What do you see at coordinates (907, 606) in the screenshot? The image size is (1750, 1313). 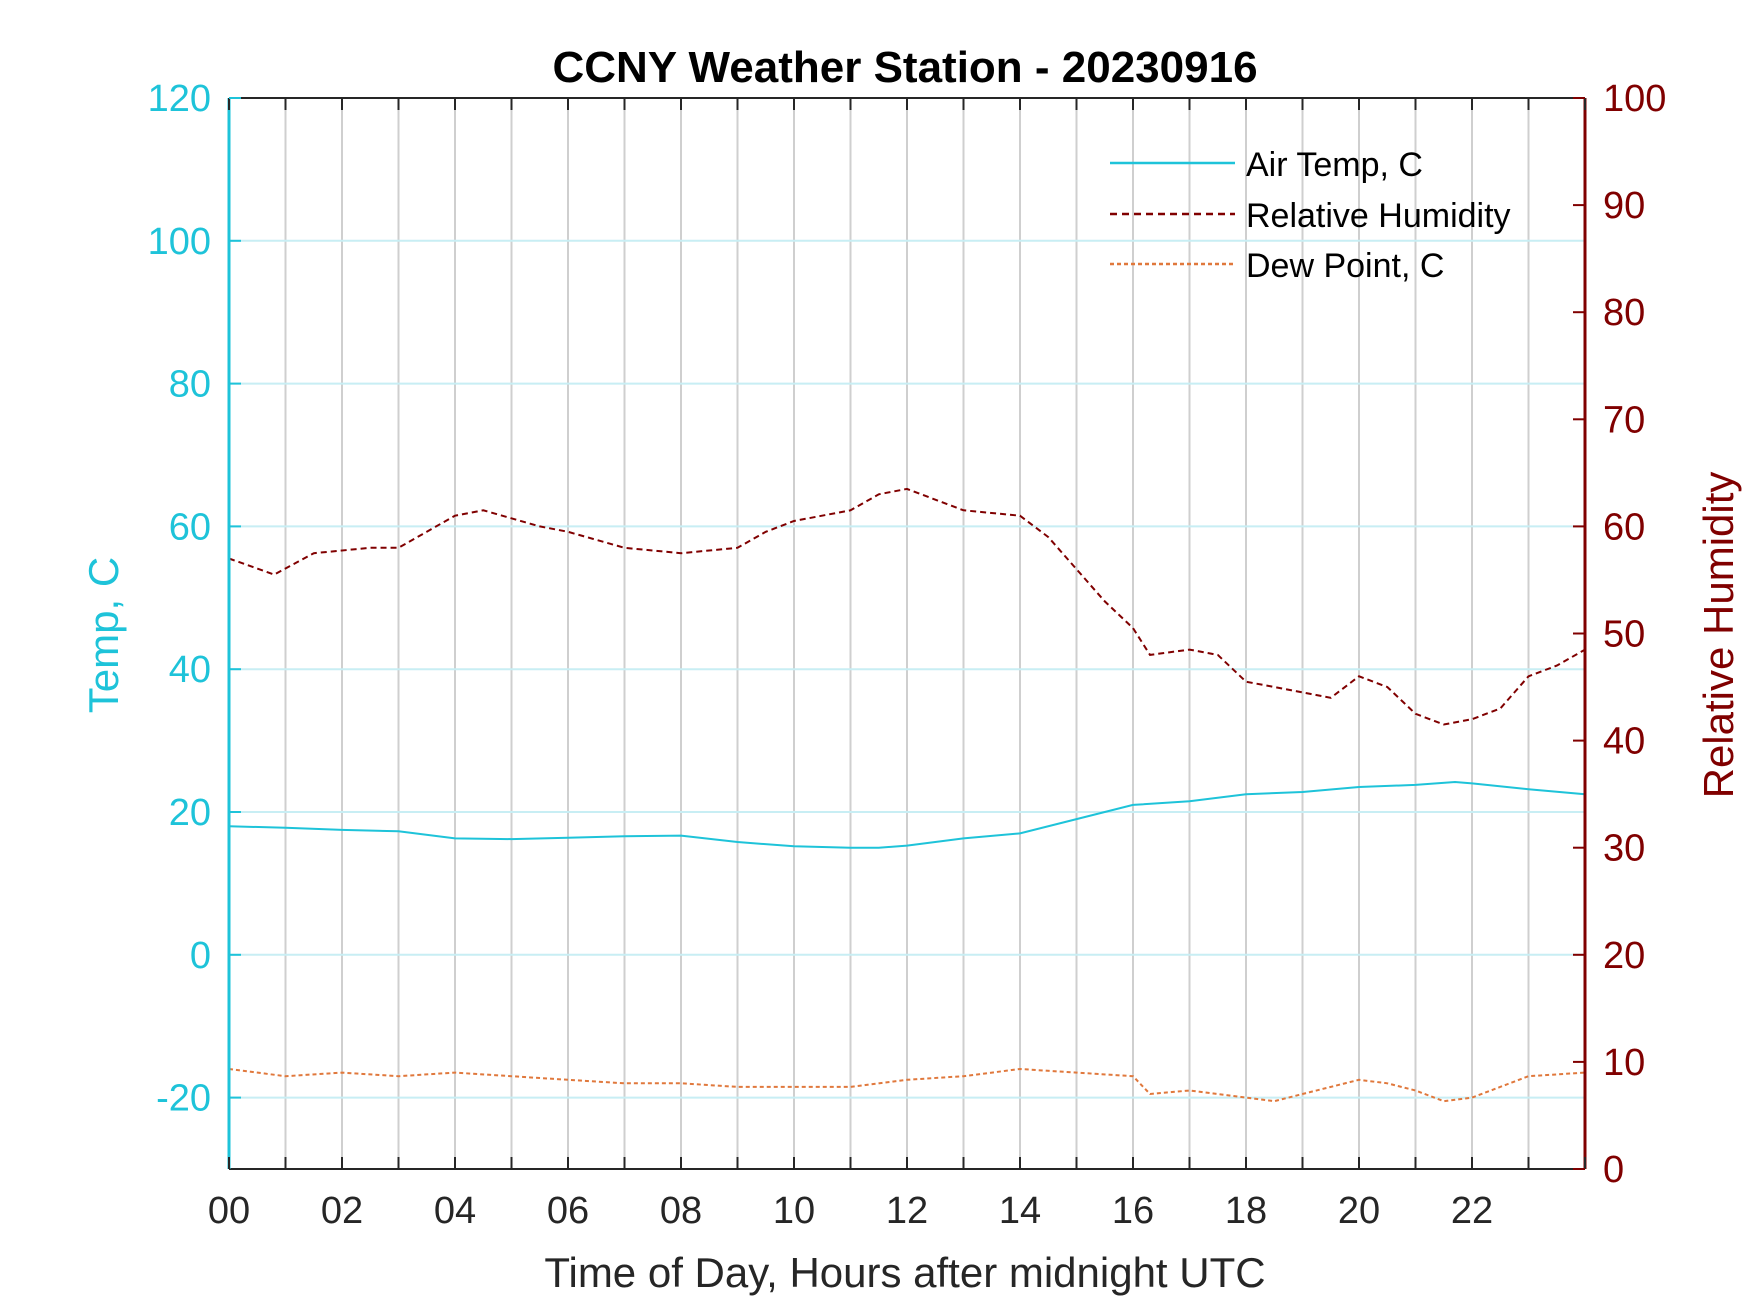 I see `series-line-relative-humidity` at bounding box center [907, 606].